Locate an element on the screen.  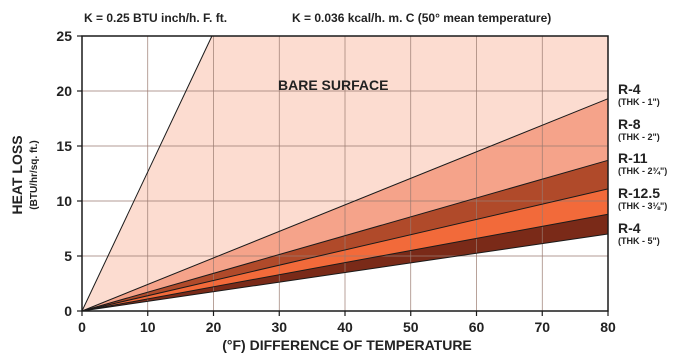
y-axis-title: HEAT LOSS (BTU/hr/sq. ft.) is located at coordinates (24, 174).